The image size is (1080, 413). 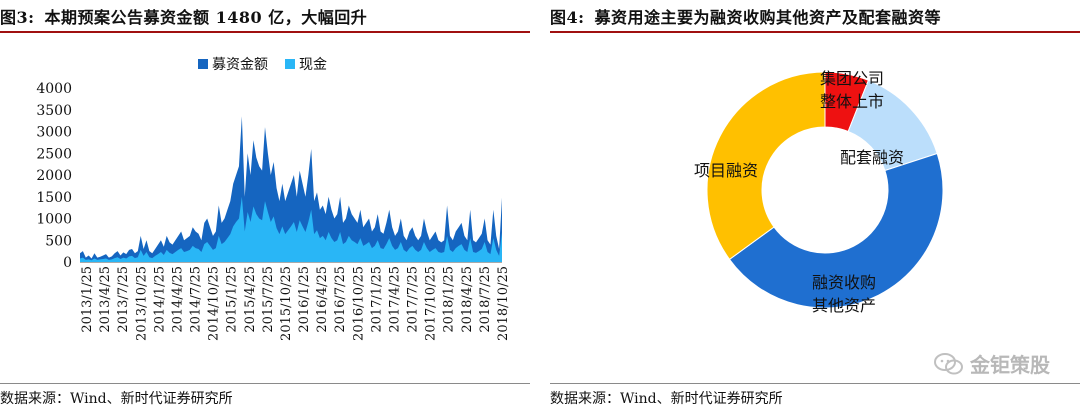 What do you see at coordinates (376, 299) in the screenshot?
I see `x-tick-label: 2017/1/25` at bounding box center [376, 299].